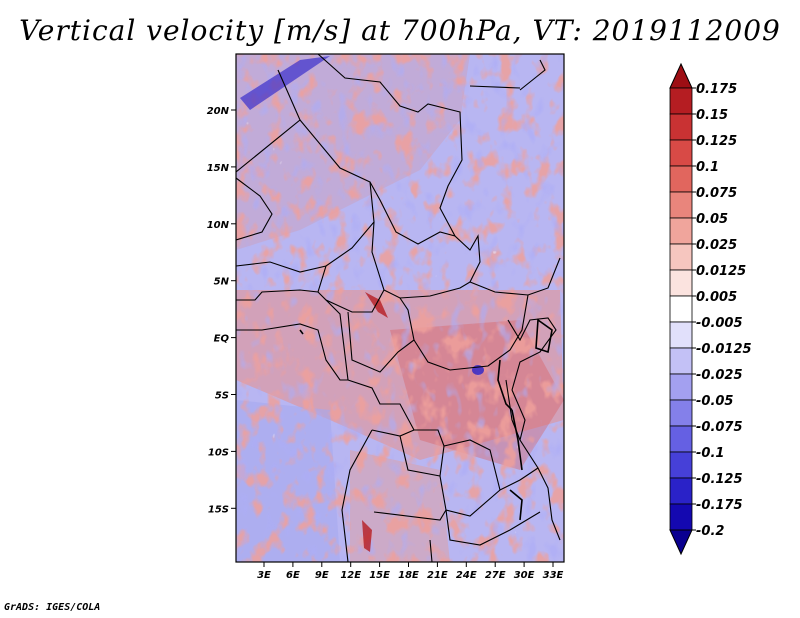 This screenshot has height=618, width=800. I want to click on colorbar-label: -0.005, so click(719, 323).